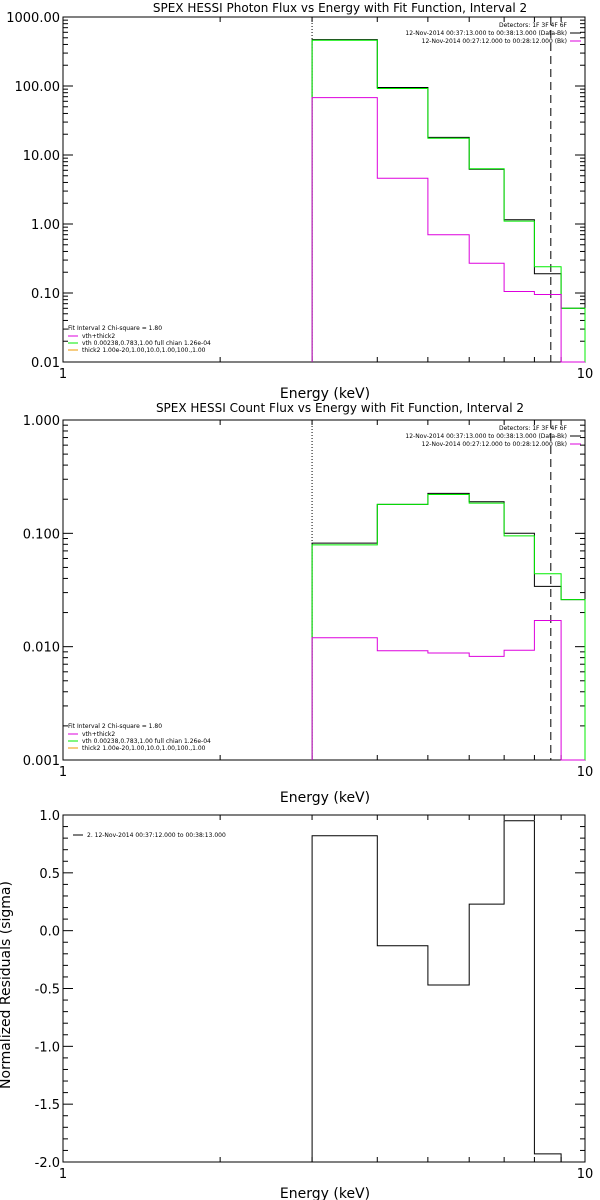 Image resolution: width=600 pixels, height=1200 pixels. I want to click on y-tick-label: 0.0, so click(49, 932).